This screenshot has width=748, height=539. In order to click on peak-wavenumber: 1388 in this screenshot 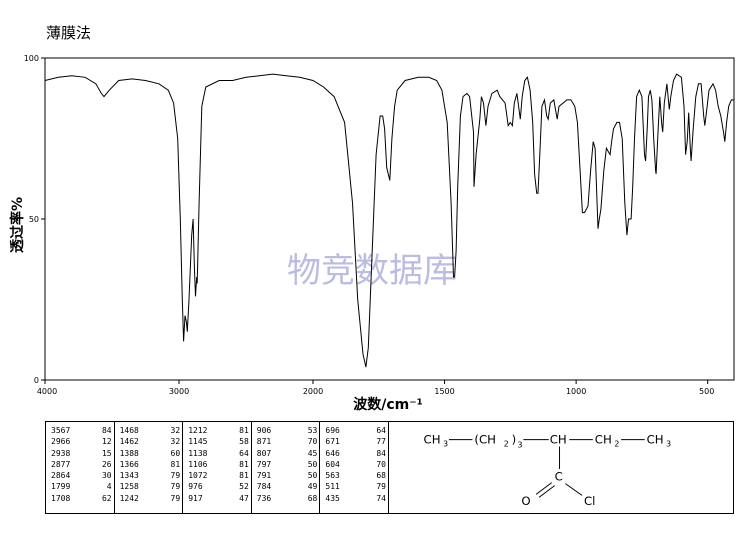, I will do `click(129, 453)`.